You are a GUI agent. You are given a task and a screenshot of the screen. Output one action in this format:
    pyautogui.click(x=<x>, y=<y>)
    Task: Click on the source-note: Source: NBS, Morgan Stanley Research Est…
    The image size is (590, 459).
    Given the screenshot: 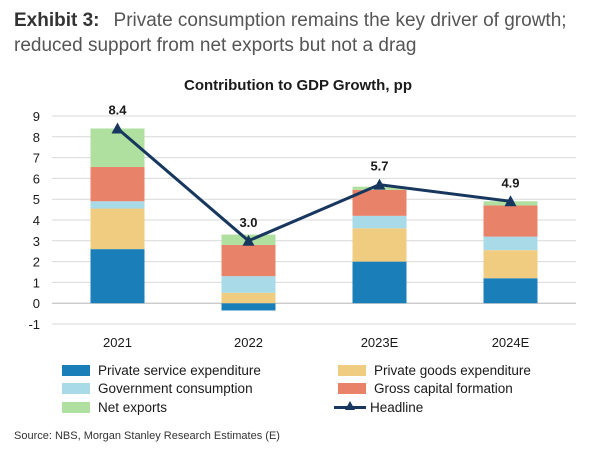 What is the action you would take?
    pyautogui.click(x=147, y=436)
    